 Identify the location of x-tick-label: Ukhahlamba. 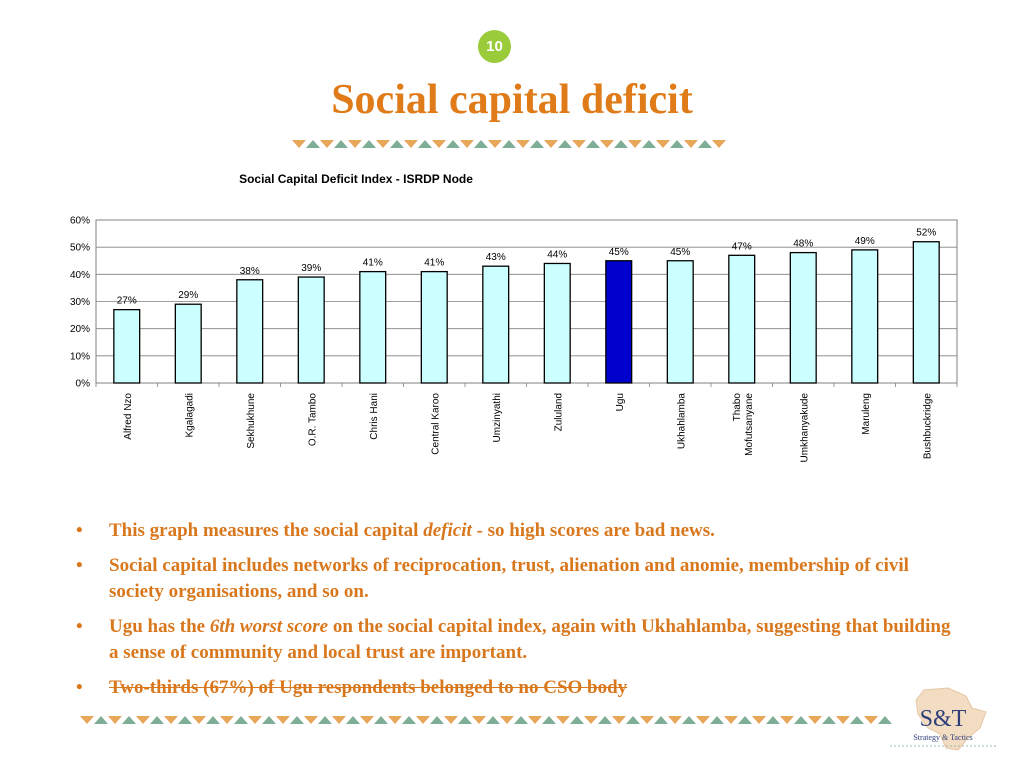
(681, 421).